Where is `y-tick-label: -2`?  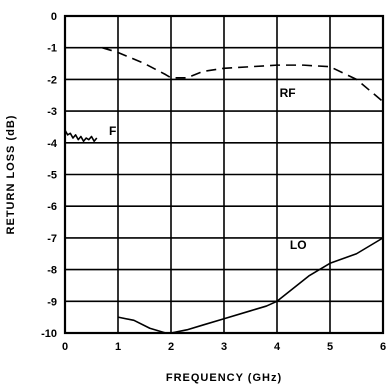 y-tick-label: -2 is located at coordinates (52, 80).